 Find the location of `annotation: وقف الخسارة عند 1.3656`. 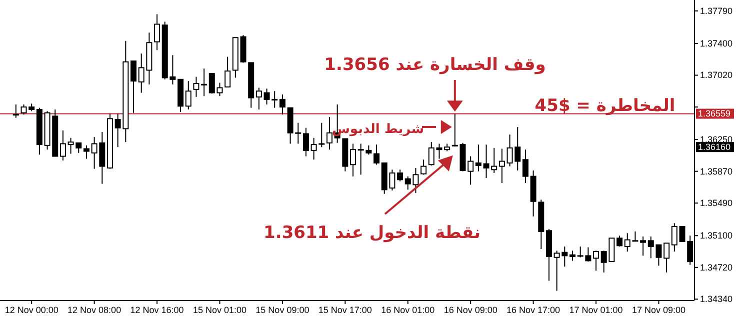

annotation: وقف الخسارة عند 1.3656 is located at coordinates (435, 65).